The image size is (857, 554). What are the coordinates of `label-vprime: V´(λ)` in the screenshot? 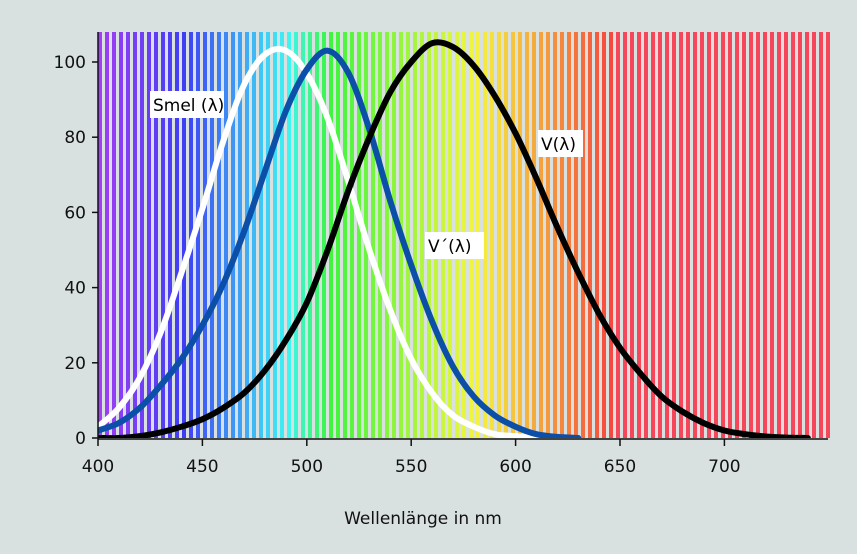 It's located at (454, 245).